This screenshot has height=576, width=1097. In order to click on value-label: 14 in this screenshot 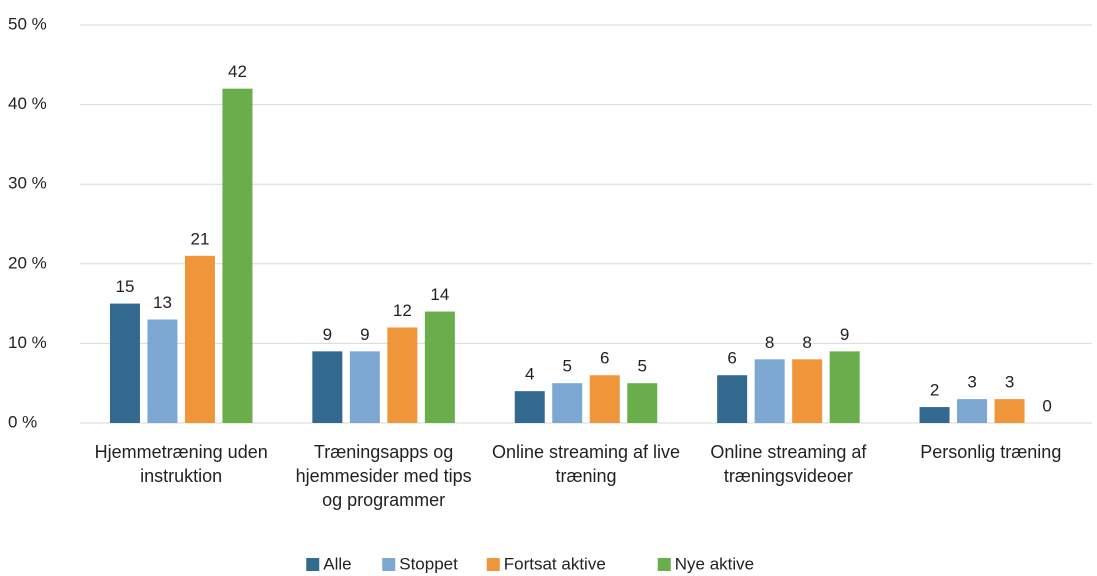, I will do `click(439, 294)`.